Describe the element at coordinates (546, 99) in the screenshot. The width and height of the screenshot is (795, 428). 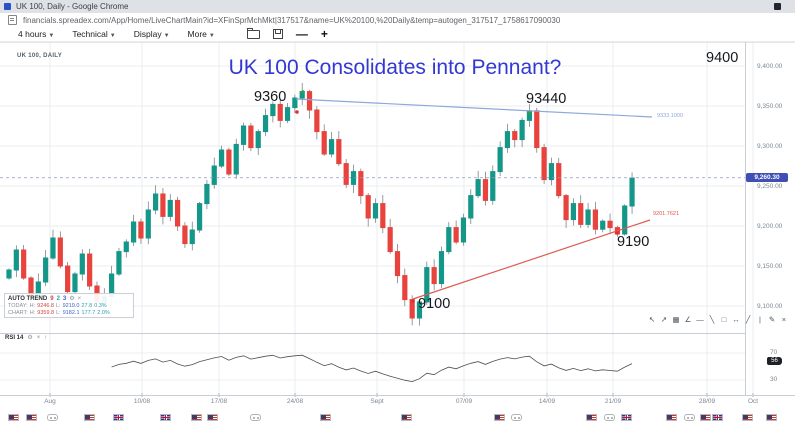
I see `note-93440: 93440` at that location.